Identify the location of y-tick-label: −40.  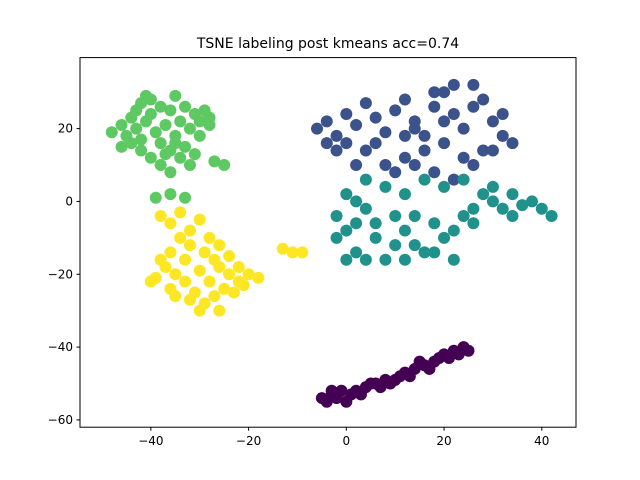
(60, 347).